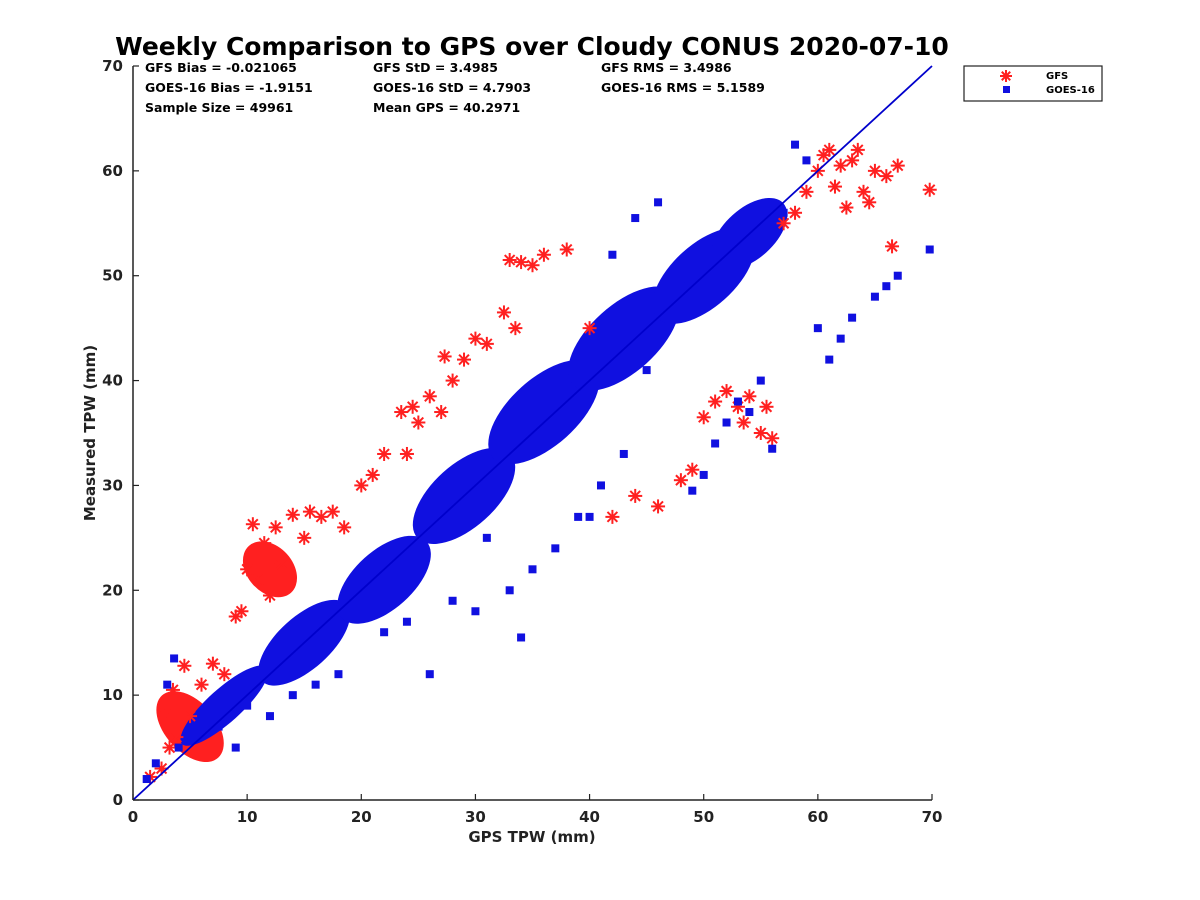 The width and height of the screenshot is (1200, 900). I want to click on stat-sample-size: Sample Size = 49961, so click(219, 107).